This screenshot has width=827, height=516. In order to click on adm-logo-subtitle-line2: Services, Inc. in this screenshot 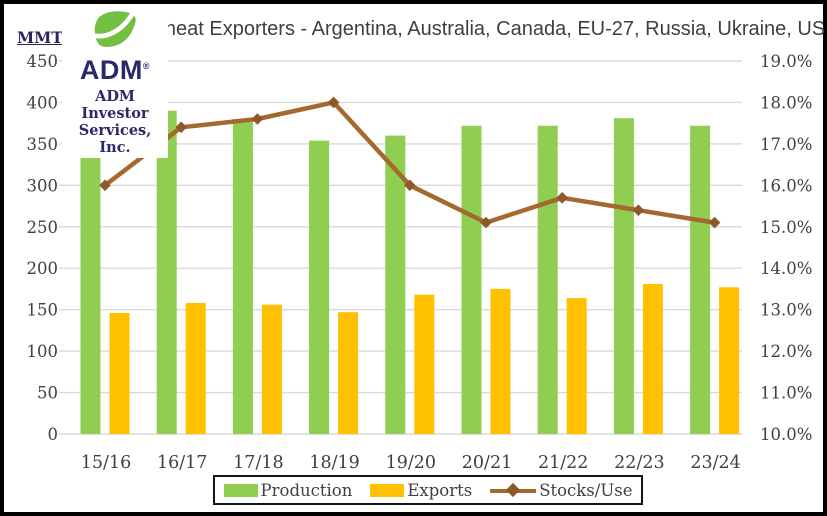, I will do `click(115, 139)`.